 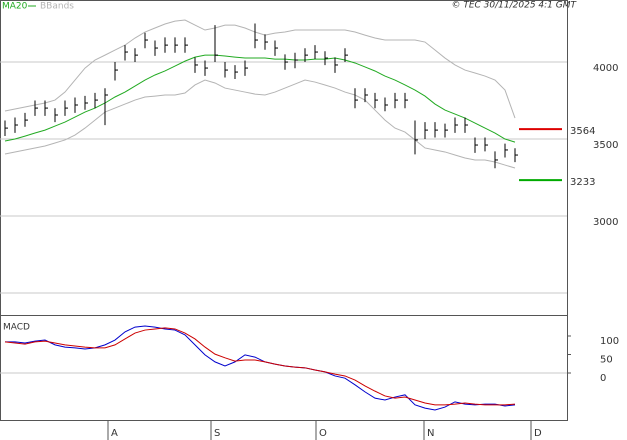 What do you see at coordinates (609, 341) in the screenshot?
I see `macd-tick-label: 100` at bounding box center [609, 341].